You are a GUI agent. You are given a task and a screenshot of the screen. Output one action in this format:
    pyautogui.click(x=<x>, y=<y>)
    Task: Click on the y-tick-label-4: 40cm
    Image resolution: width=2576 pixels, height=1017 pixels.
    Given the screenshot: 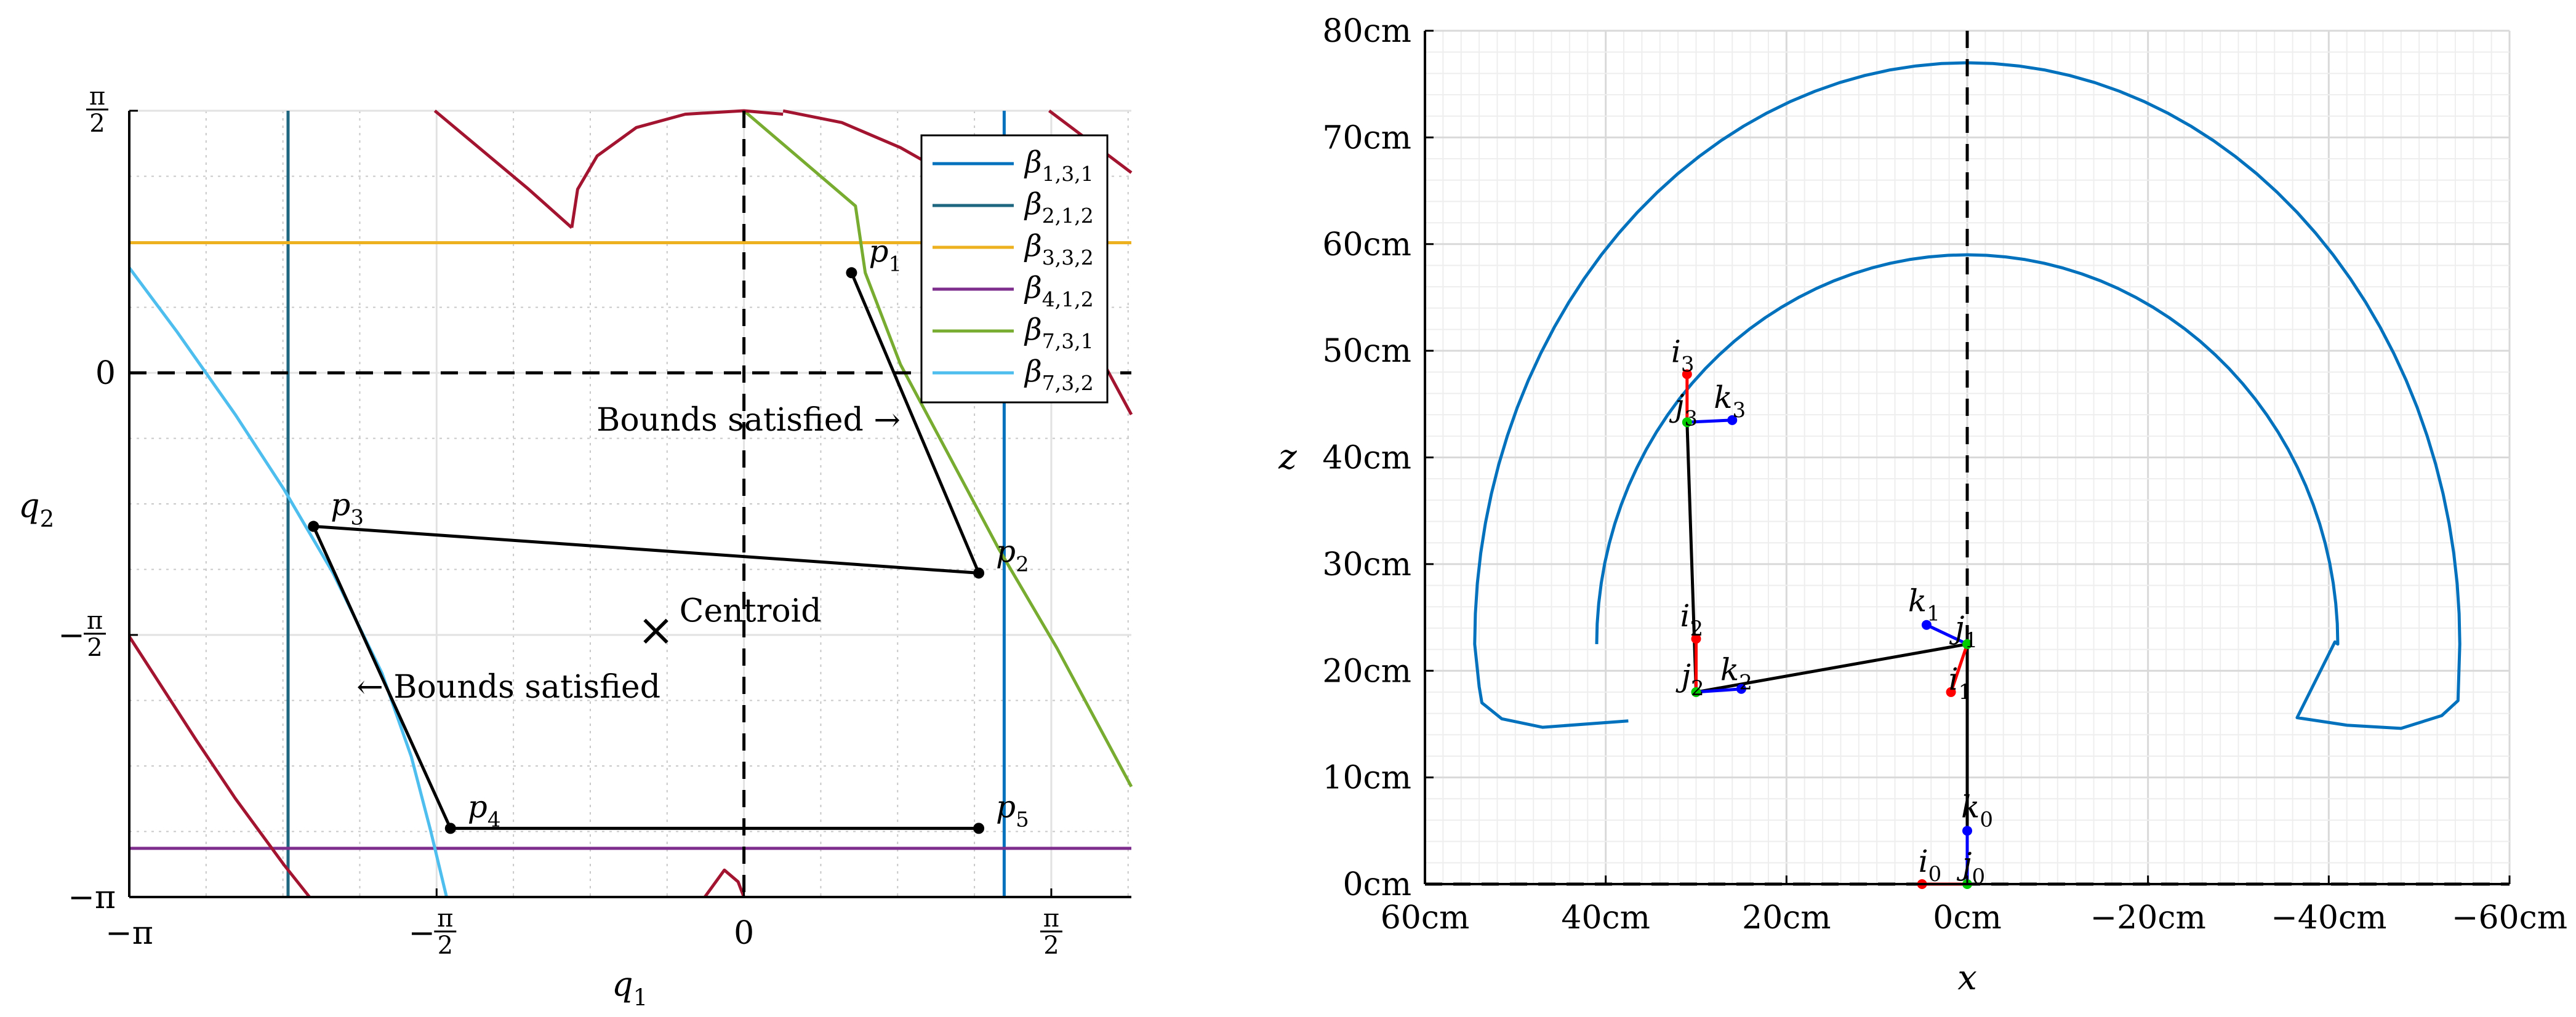 What is the action you would take?
    pyautogui.click(x=1366, y=458)
    